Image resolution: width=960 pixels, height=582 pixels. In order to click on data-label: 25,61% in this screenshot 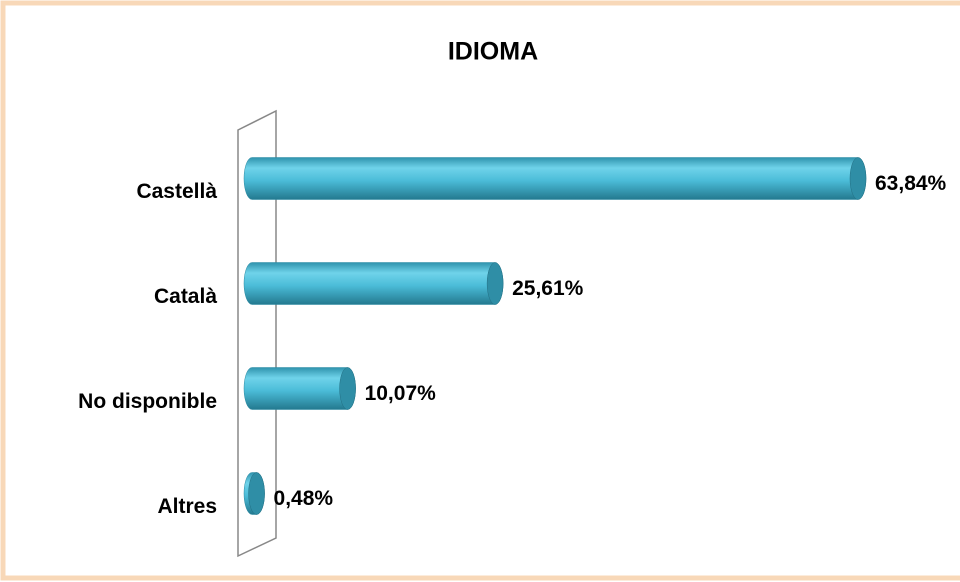, I will do `click(548, 288)`.